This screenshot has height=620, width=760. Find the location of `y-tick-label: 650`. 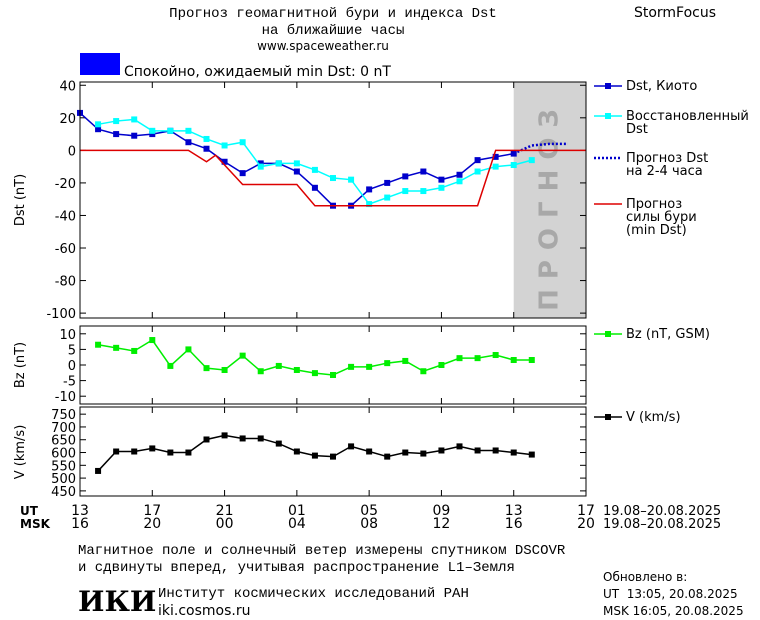

y-tick-label: 650 is located at coordinates (63, 441).